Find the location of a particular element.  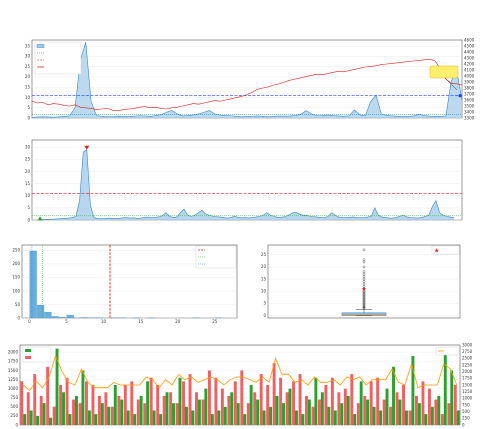

panel1-ytick-right: 4500 is located at coordinates (469, 45).